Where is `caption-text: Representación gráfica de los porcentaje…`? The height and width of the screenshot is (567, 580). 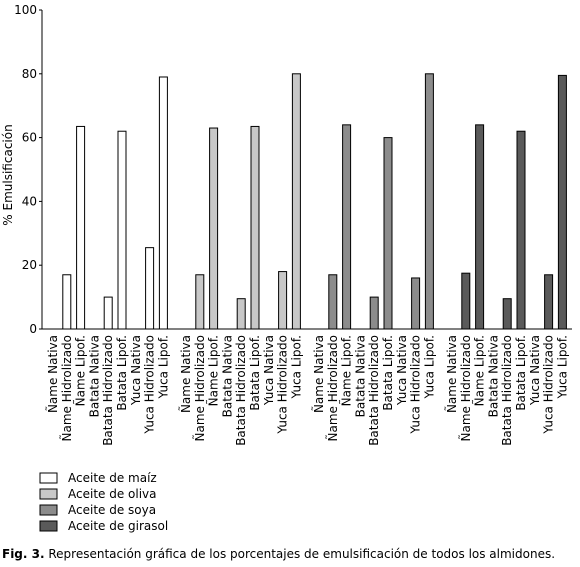
caption-text: Representación gráfica de los porcentaje… is located at coordinates (301, 554).